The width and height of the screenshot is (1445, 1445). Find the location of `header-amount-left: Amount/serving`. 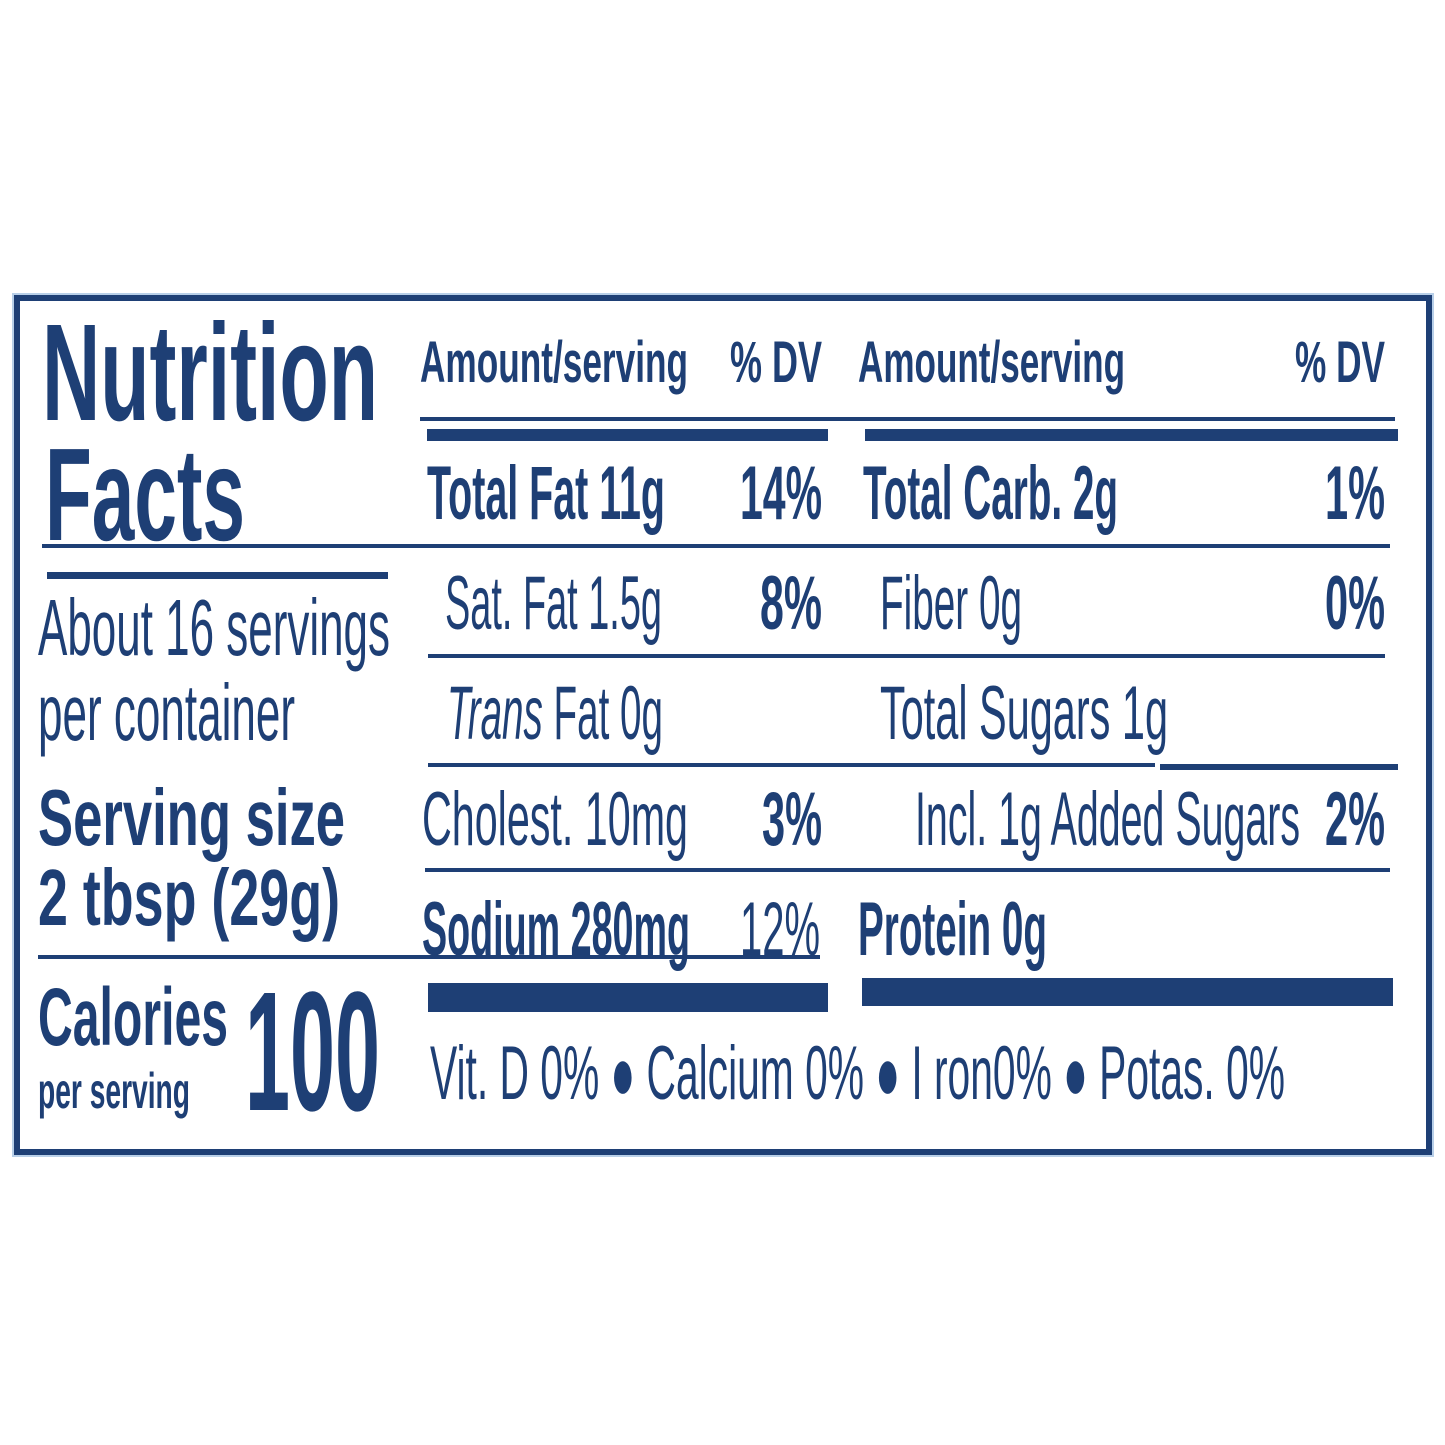

header-amount-left: Amount/serving is located at coordinates (554, 362).